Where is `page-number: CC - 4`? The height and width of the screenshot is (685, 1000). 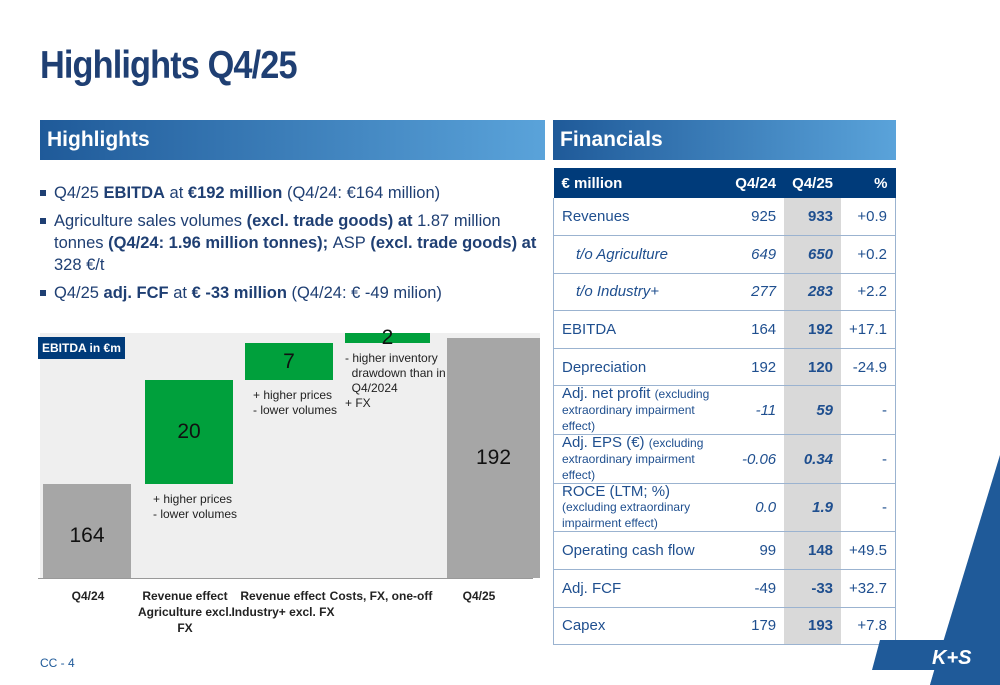 page-number: CC - 4 is located at coordinates (57, 663).